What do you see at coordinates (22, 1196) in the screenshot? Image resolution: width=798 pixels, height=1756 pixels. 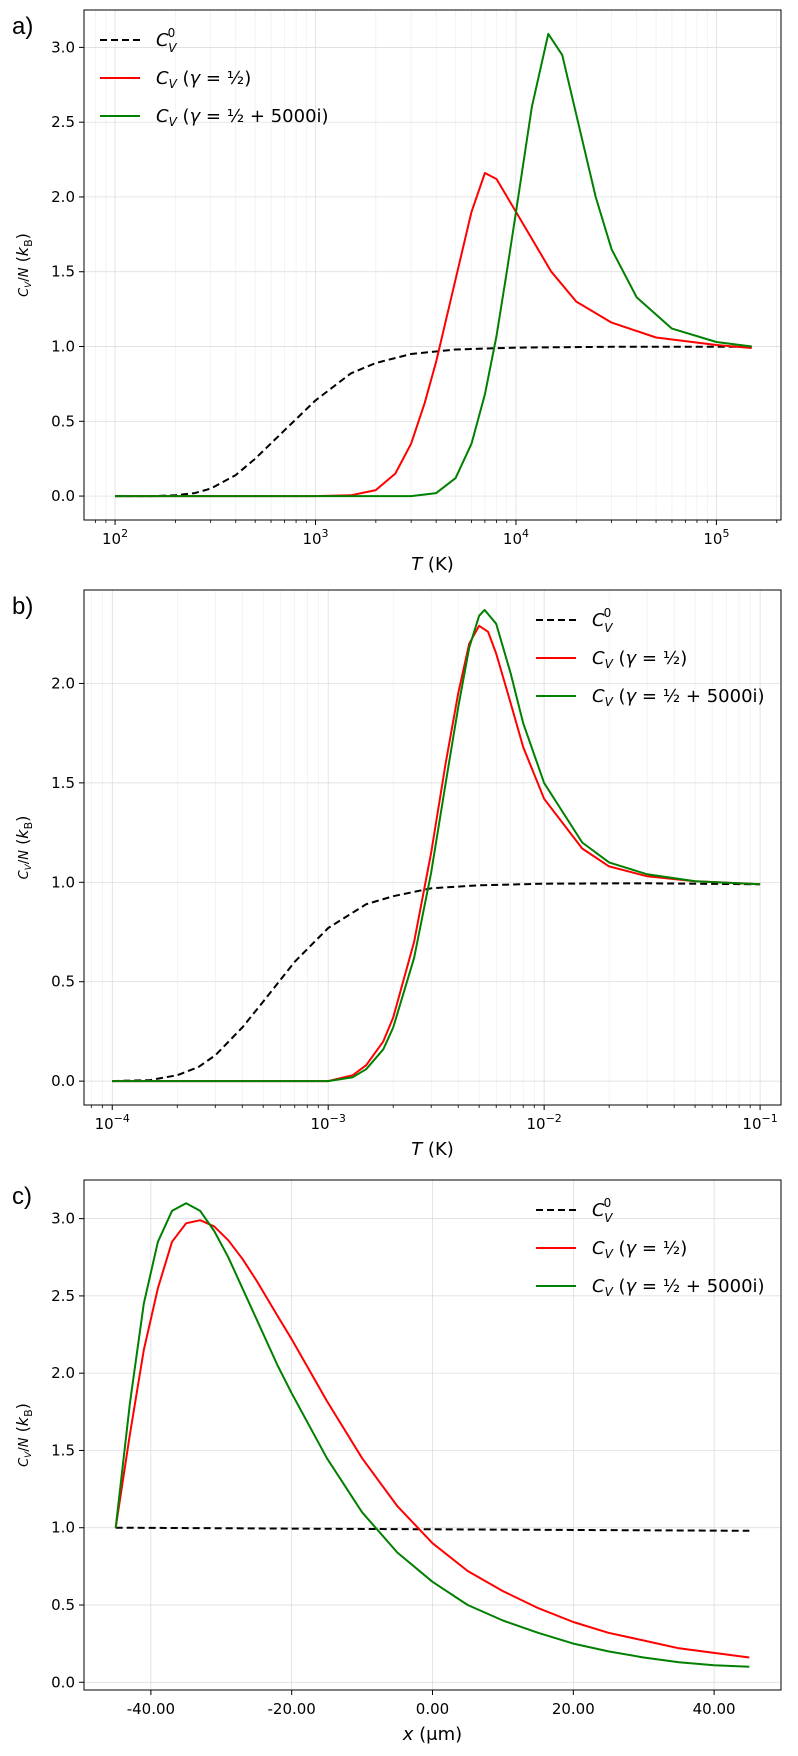 I see `panel-label: c)` at bounding box center [22, 1196].